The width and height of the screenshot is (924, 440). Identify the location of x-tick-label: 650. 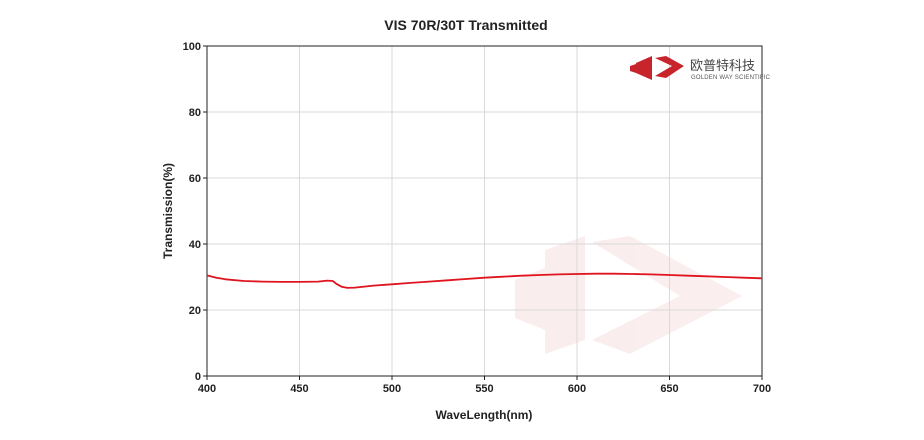
(669, 389).